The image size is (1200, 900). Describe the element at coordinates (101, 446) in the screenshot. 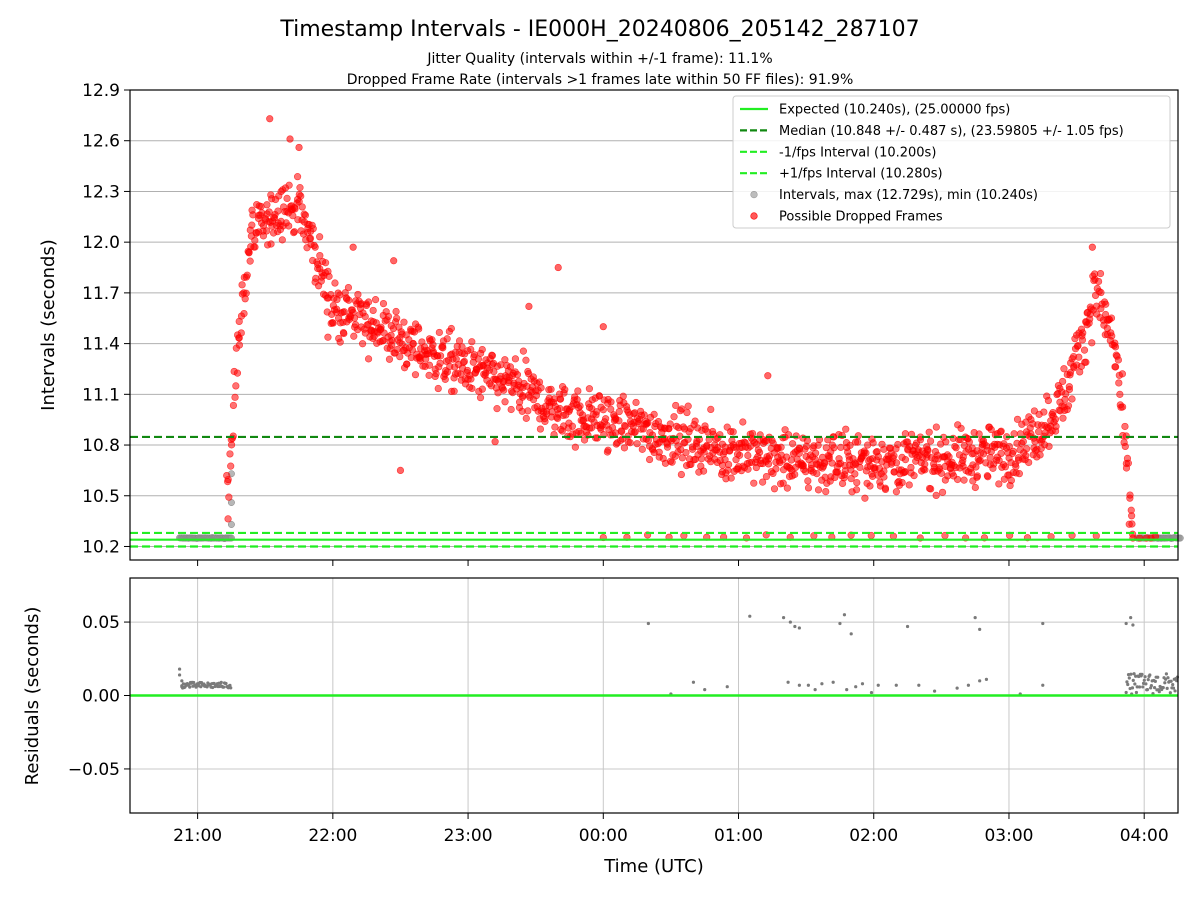

I see `intervals-y-tick-label: 10.8` at that location.